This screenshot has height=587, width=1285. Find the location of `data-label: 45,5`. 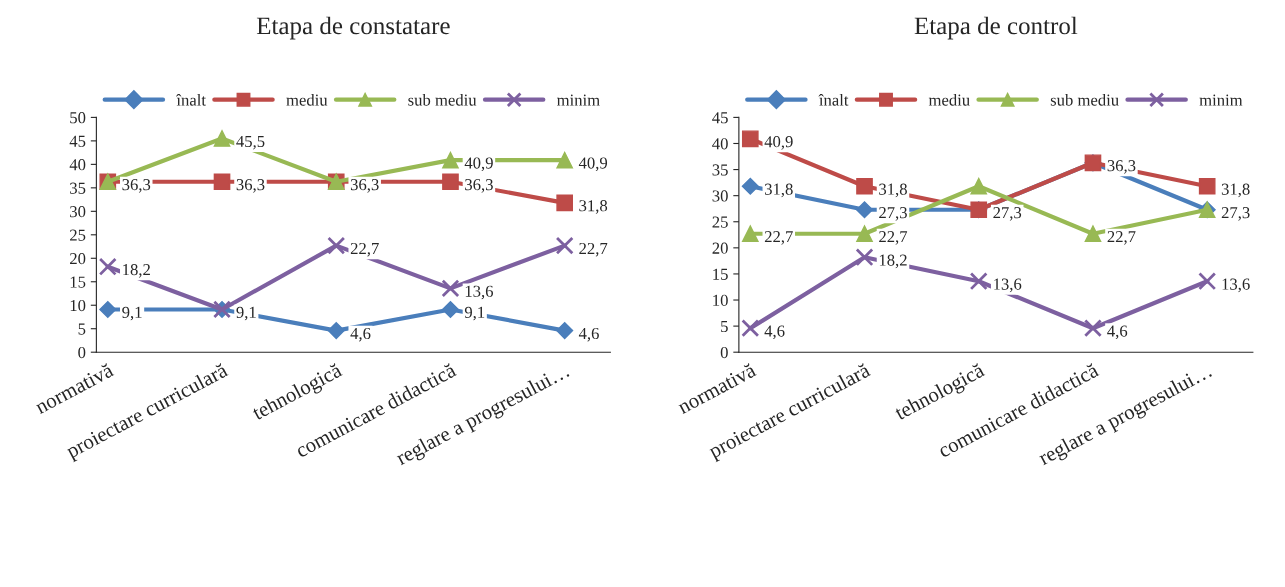

data-label: 45,5 is located at coordinates (250, 142).